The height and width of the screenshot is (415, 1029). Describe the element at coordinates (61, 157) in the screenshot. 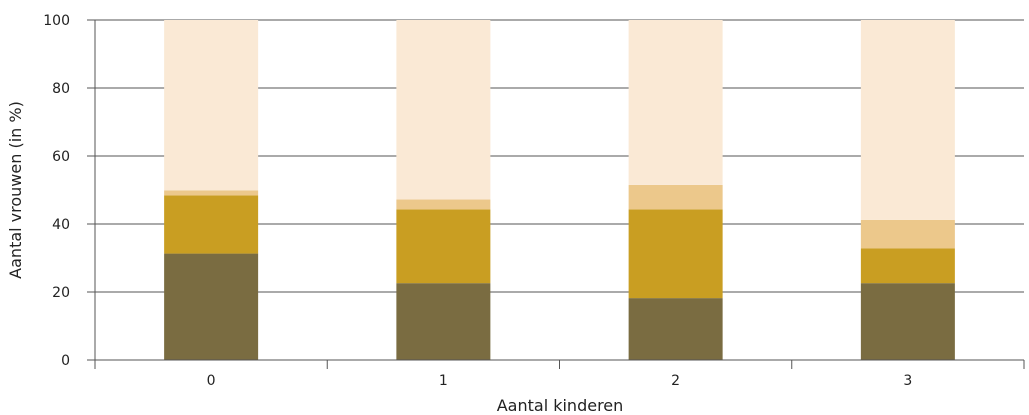

I see `y-tick-label-60: 60` at that location.